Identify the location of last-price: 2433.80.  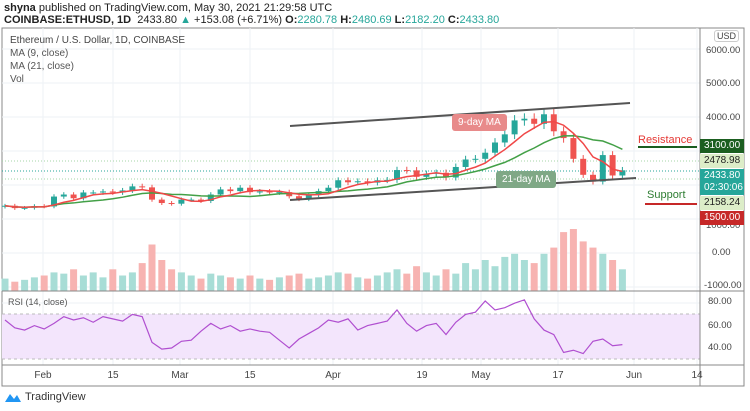
(157, 20).